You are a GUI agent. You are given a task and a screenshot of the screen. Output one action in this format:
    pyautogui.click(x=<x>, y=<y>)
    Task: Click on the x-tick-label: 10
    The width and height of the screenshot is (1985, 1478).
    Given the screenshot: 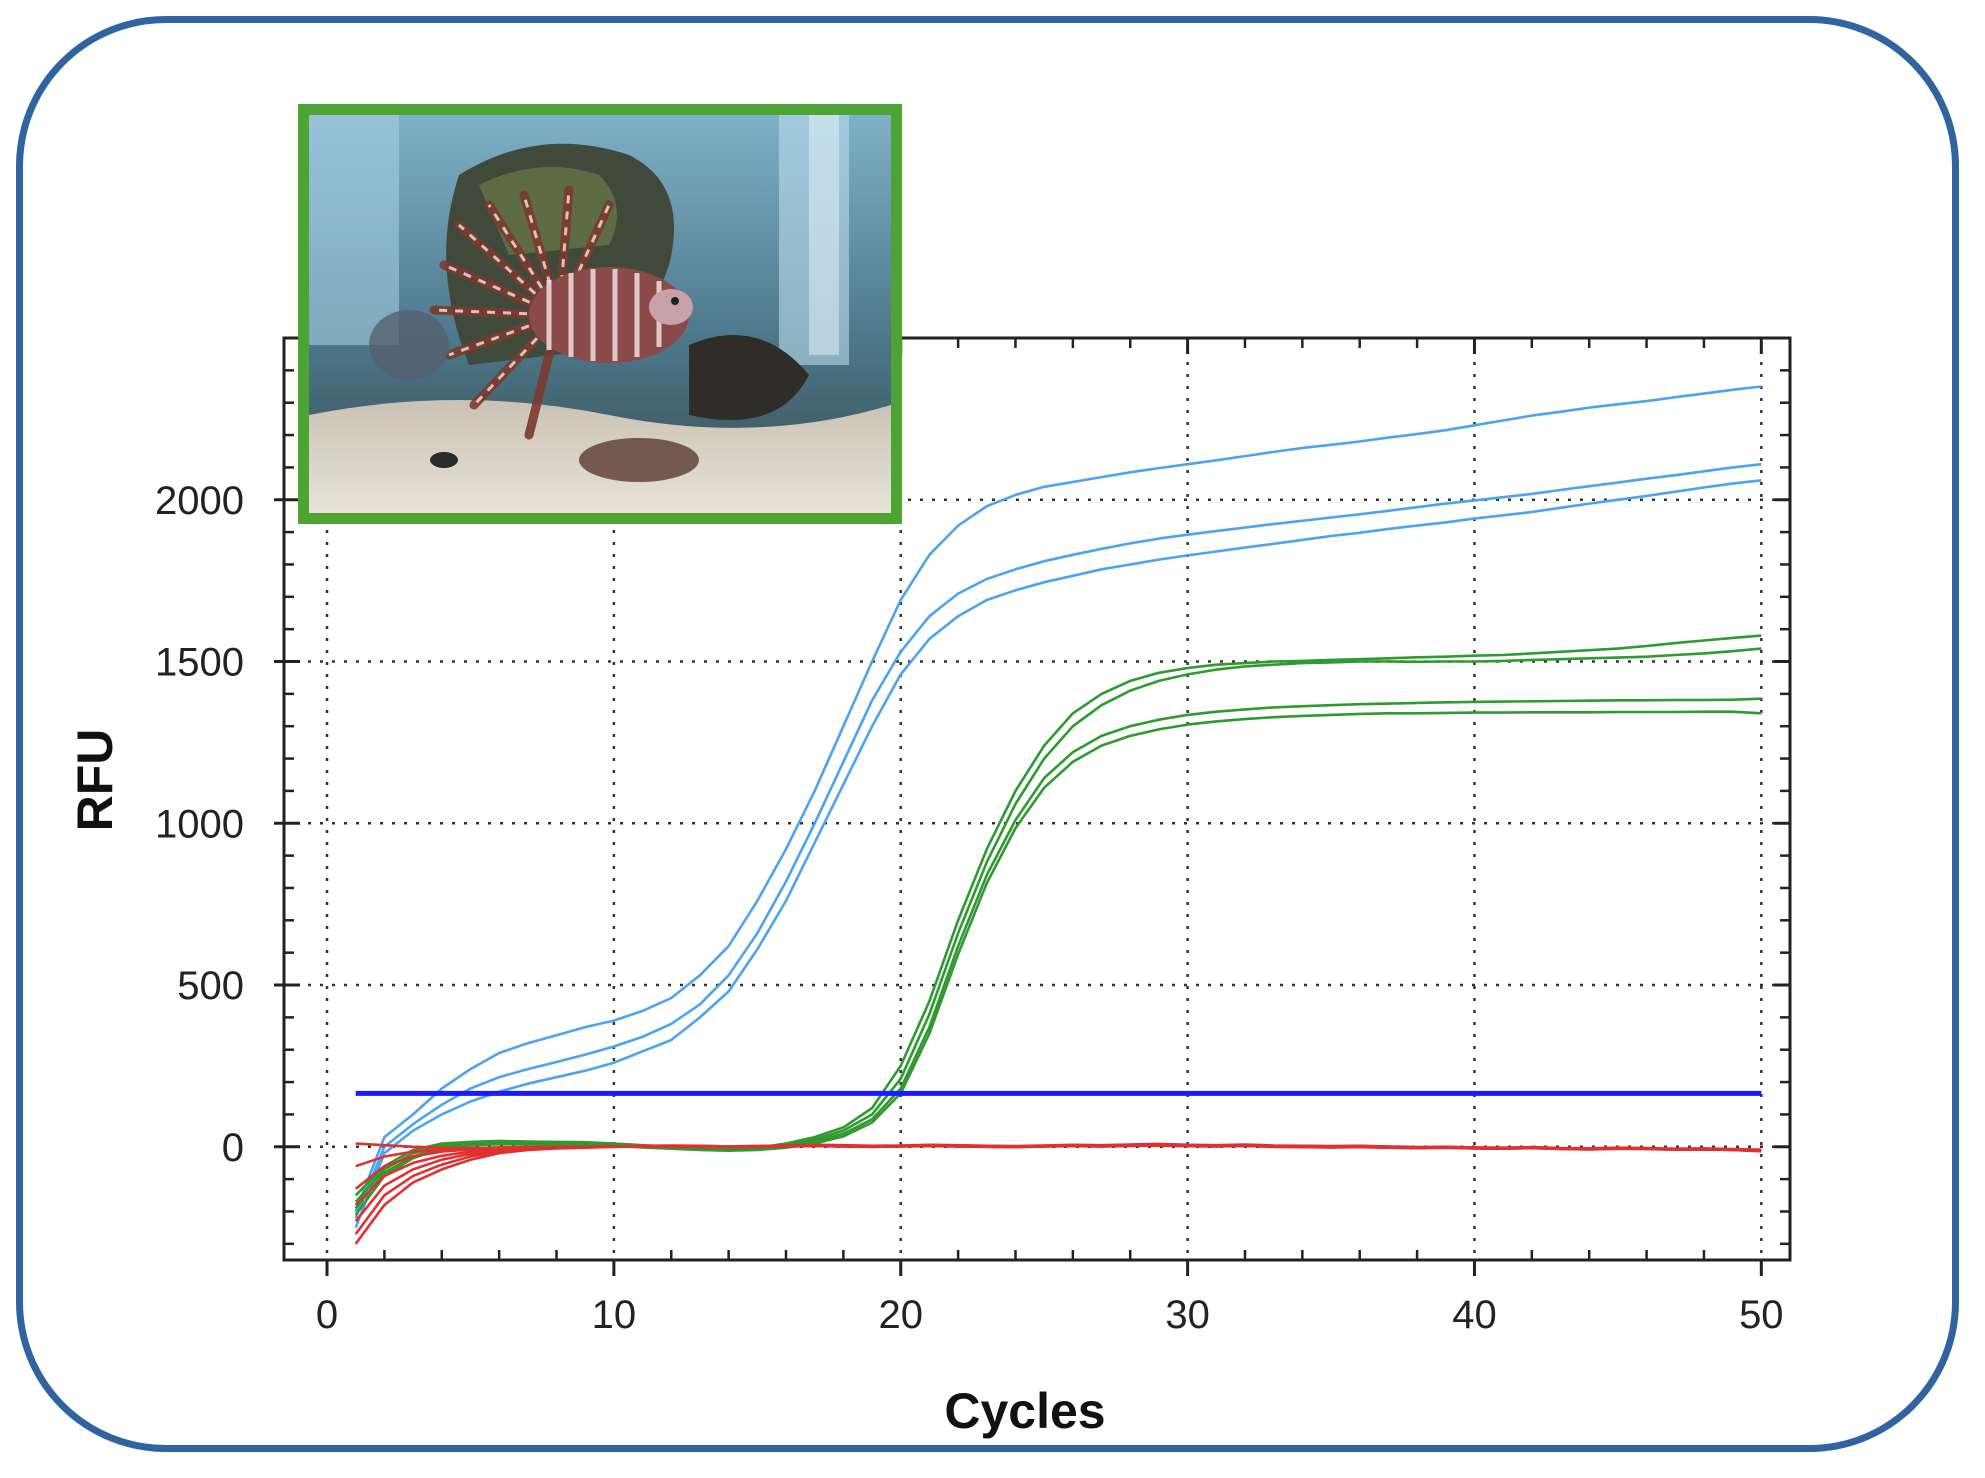 What is the action you would take?
    pyautogui.click(x=614, y=1315)
    